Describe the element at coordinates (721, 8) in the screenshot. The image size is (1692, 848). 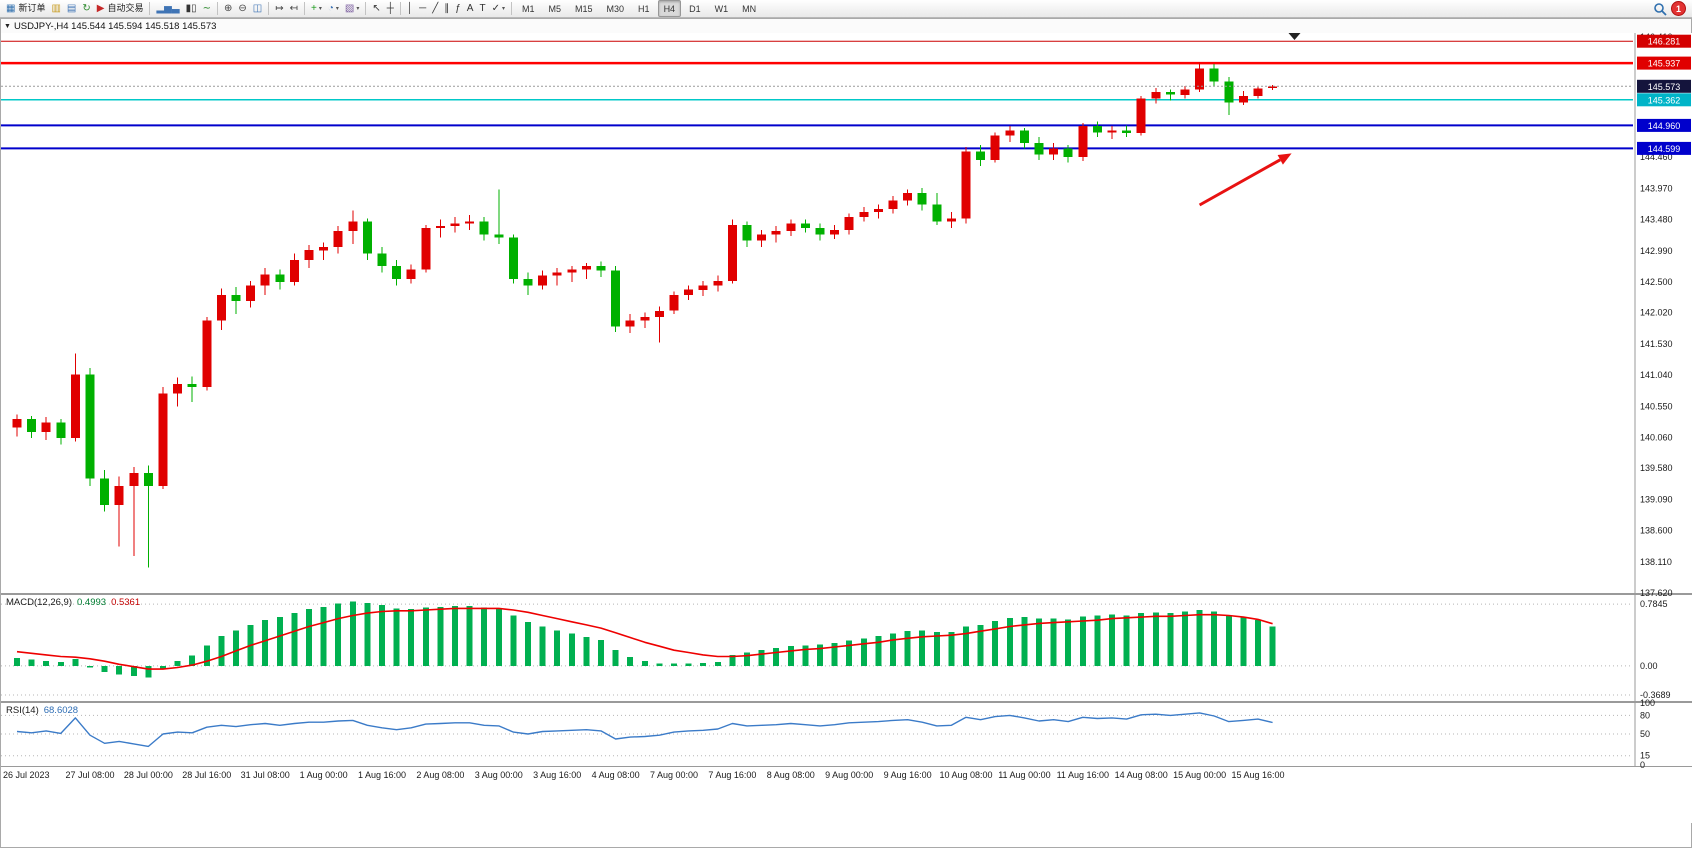
I see `timeframe-w1-button: W1` at that location.